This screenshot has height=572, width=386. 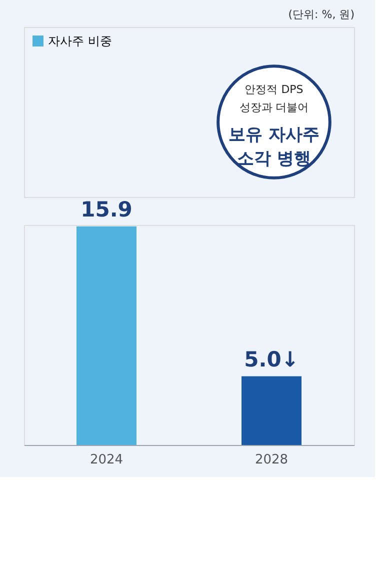 What do you see at coordinates (274, 89) in the screenshot?
I see `text: 안정적 DPS` at bounding box center [274, 89].